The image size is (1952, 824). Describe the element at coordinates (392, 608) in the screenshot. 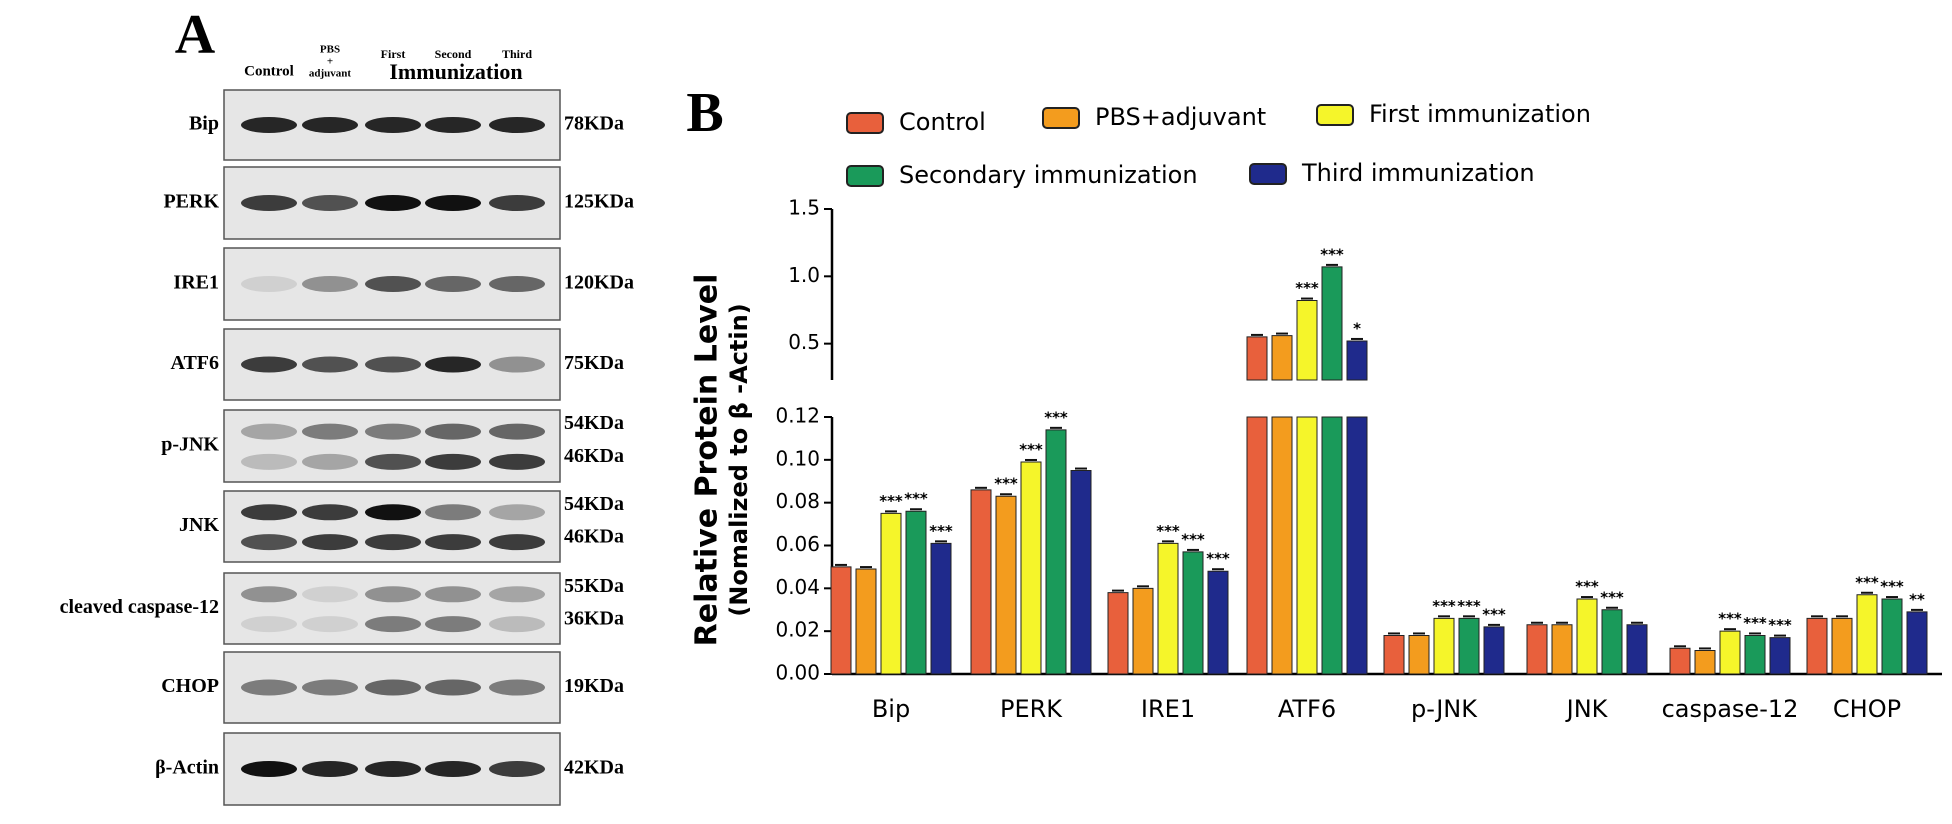

I see `blot-frame` at that location.